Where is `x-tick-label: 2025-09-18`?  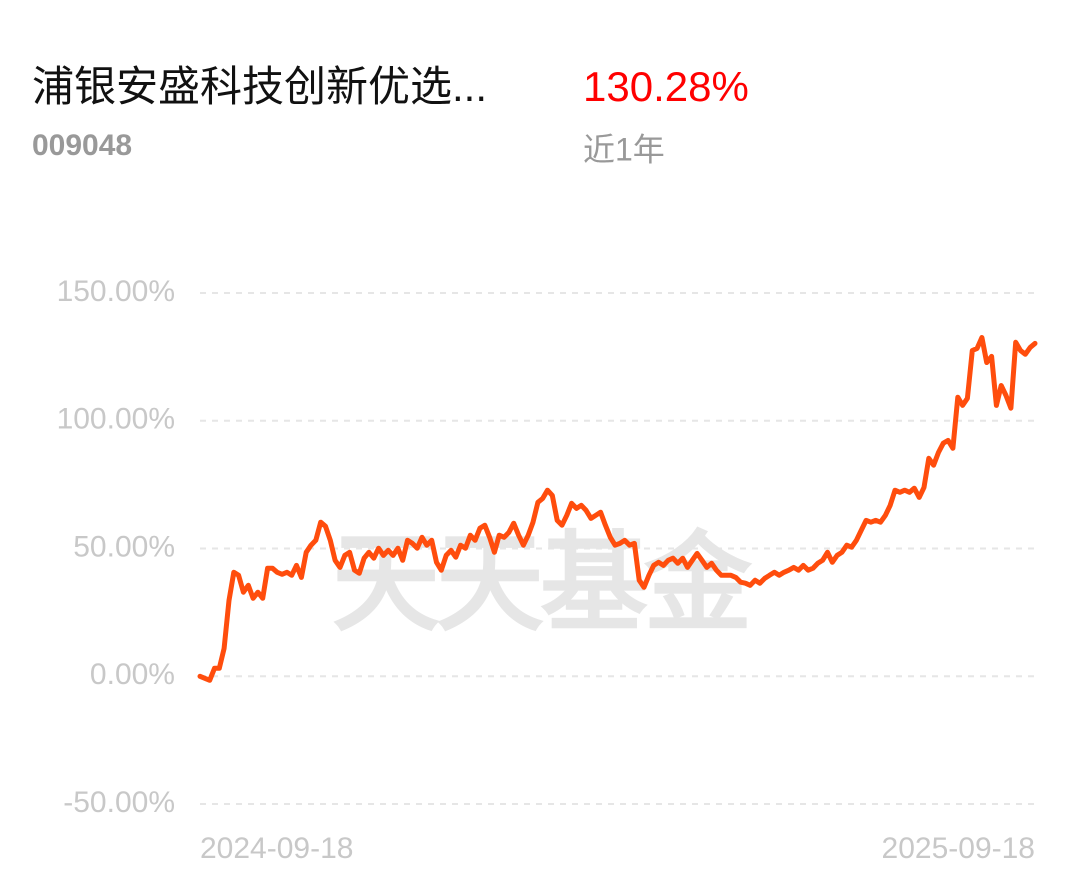 x-tick-label: 2025-09-18 is located at coordinates (958, 848).